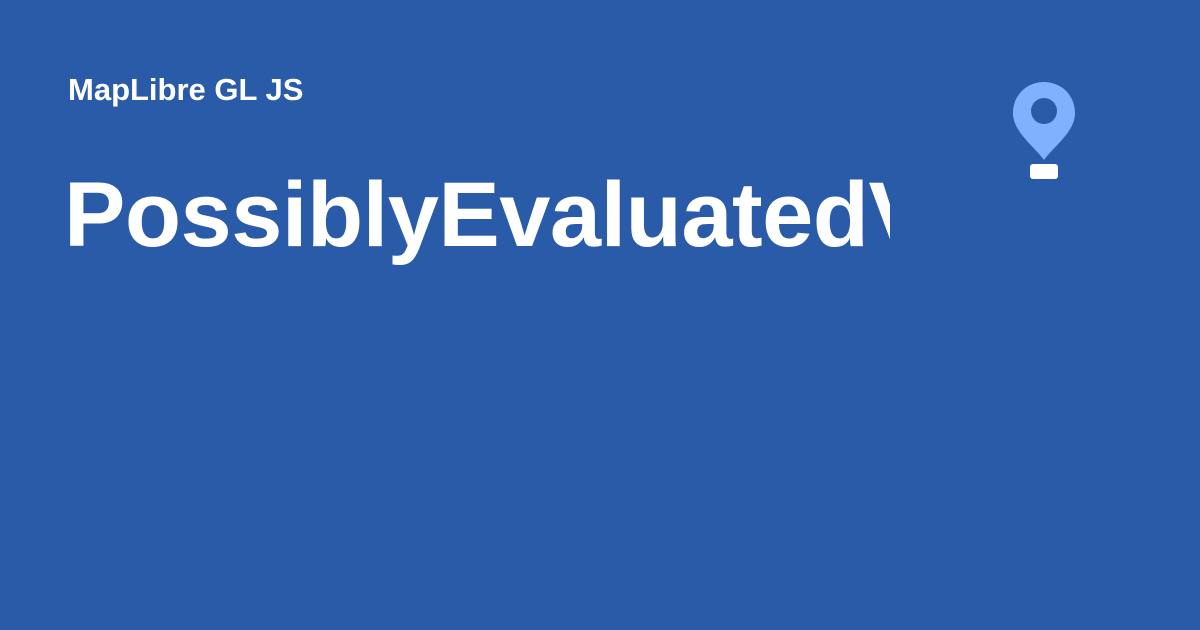 The height and width of the screenshot is (630, 1200). Describe the element at coordinates (1044, 132) in the screenshot. I see `map-pin-icon` at that location.